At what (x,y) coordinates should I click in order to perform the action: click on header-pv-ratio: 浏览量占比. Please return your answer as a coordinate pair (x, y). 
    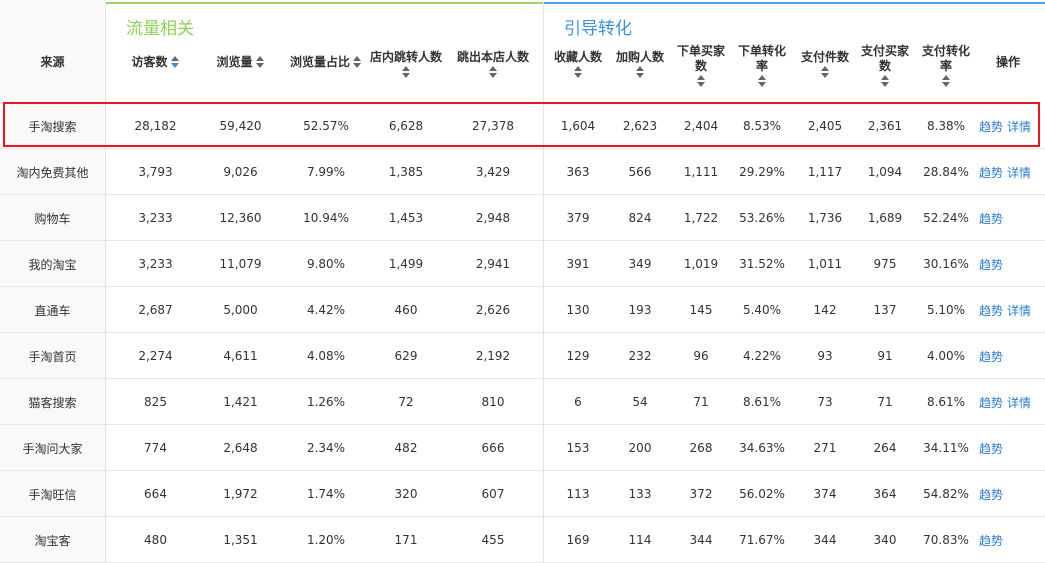
    Looking at the image, I should click on (326, 62).